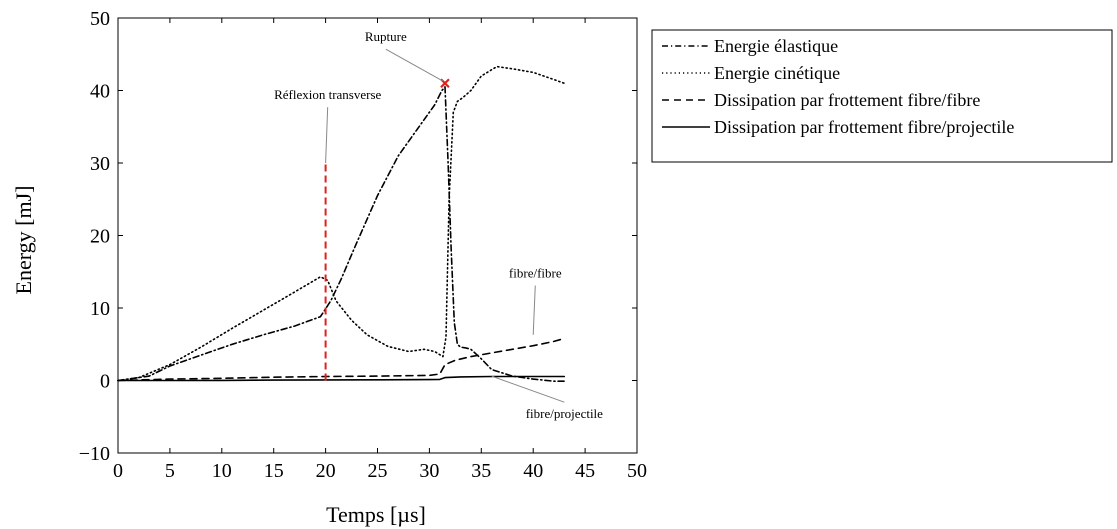  Describe the element at coordinates (585, 471) in the screenshot. I see `x-tick-label: 45` at that location.